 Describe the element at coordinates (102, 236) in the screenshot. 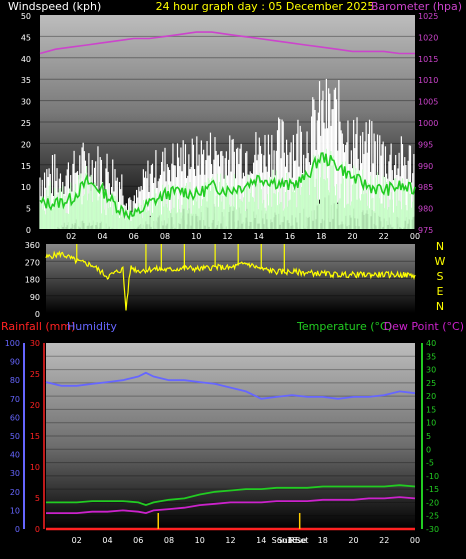

I see `wind-x-tick-label: 04` at that location.